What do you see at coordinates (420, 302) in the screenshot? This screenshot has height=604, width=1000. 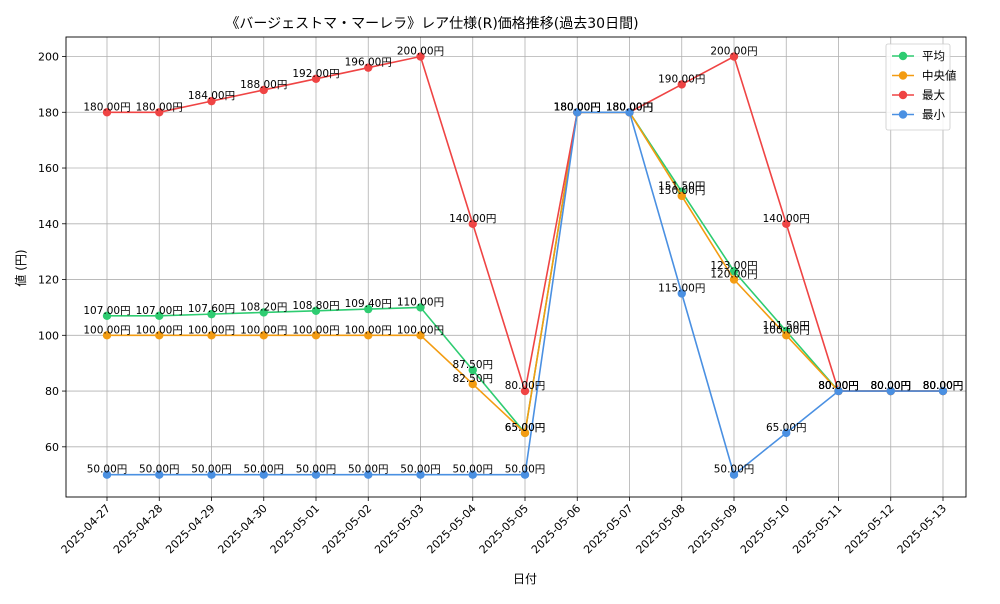 I see `data-label: 110.00円` at bounding box center [420, 302].